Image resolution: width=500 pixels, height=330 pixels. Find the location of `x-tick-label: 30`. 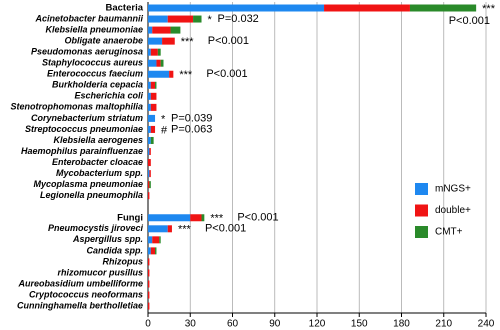

x-tick-label: 30 is located at coordinates (191, 324).